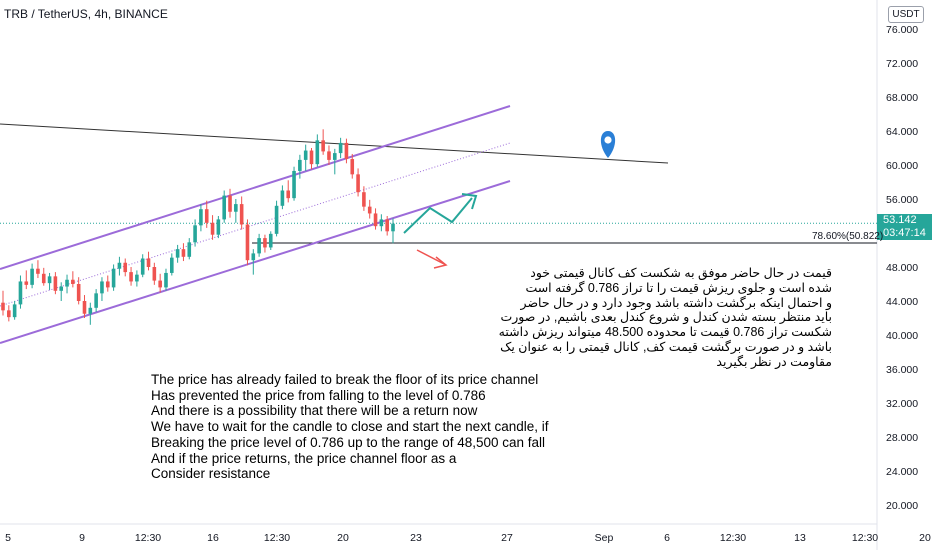  I want to click on y-tick-label: 72.000, so click(902, 64).